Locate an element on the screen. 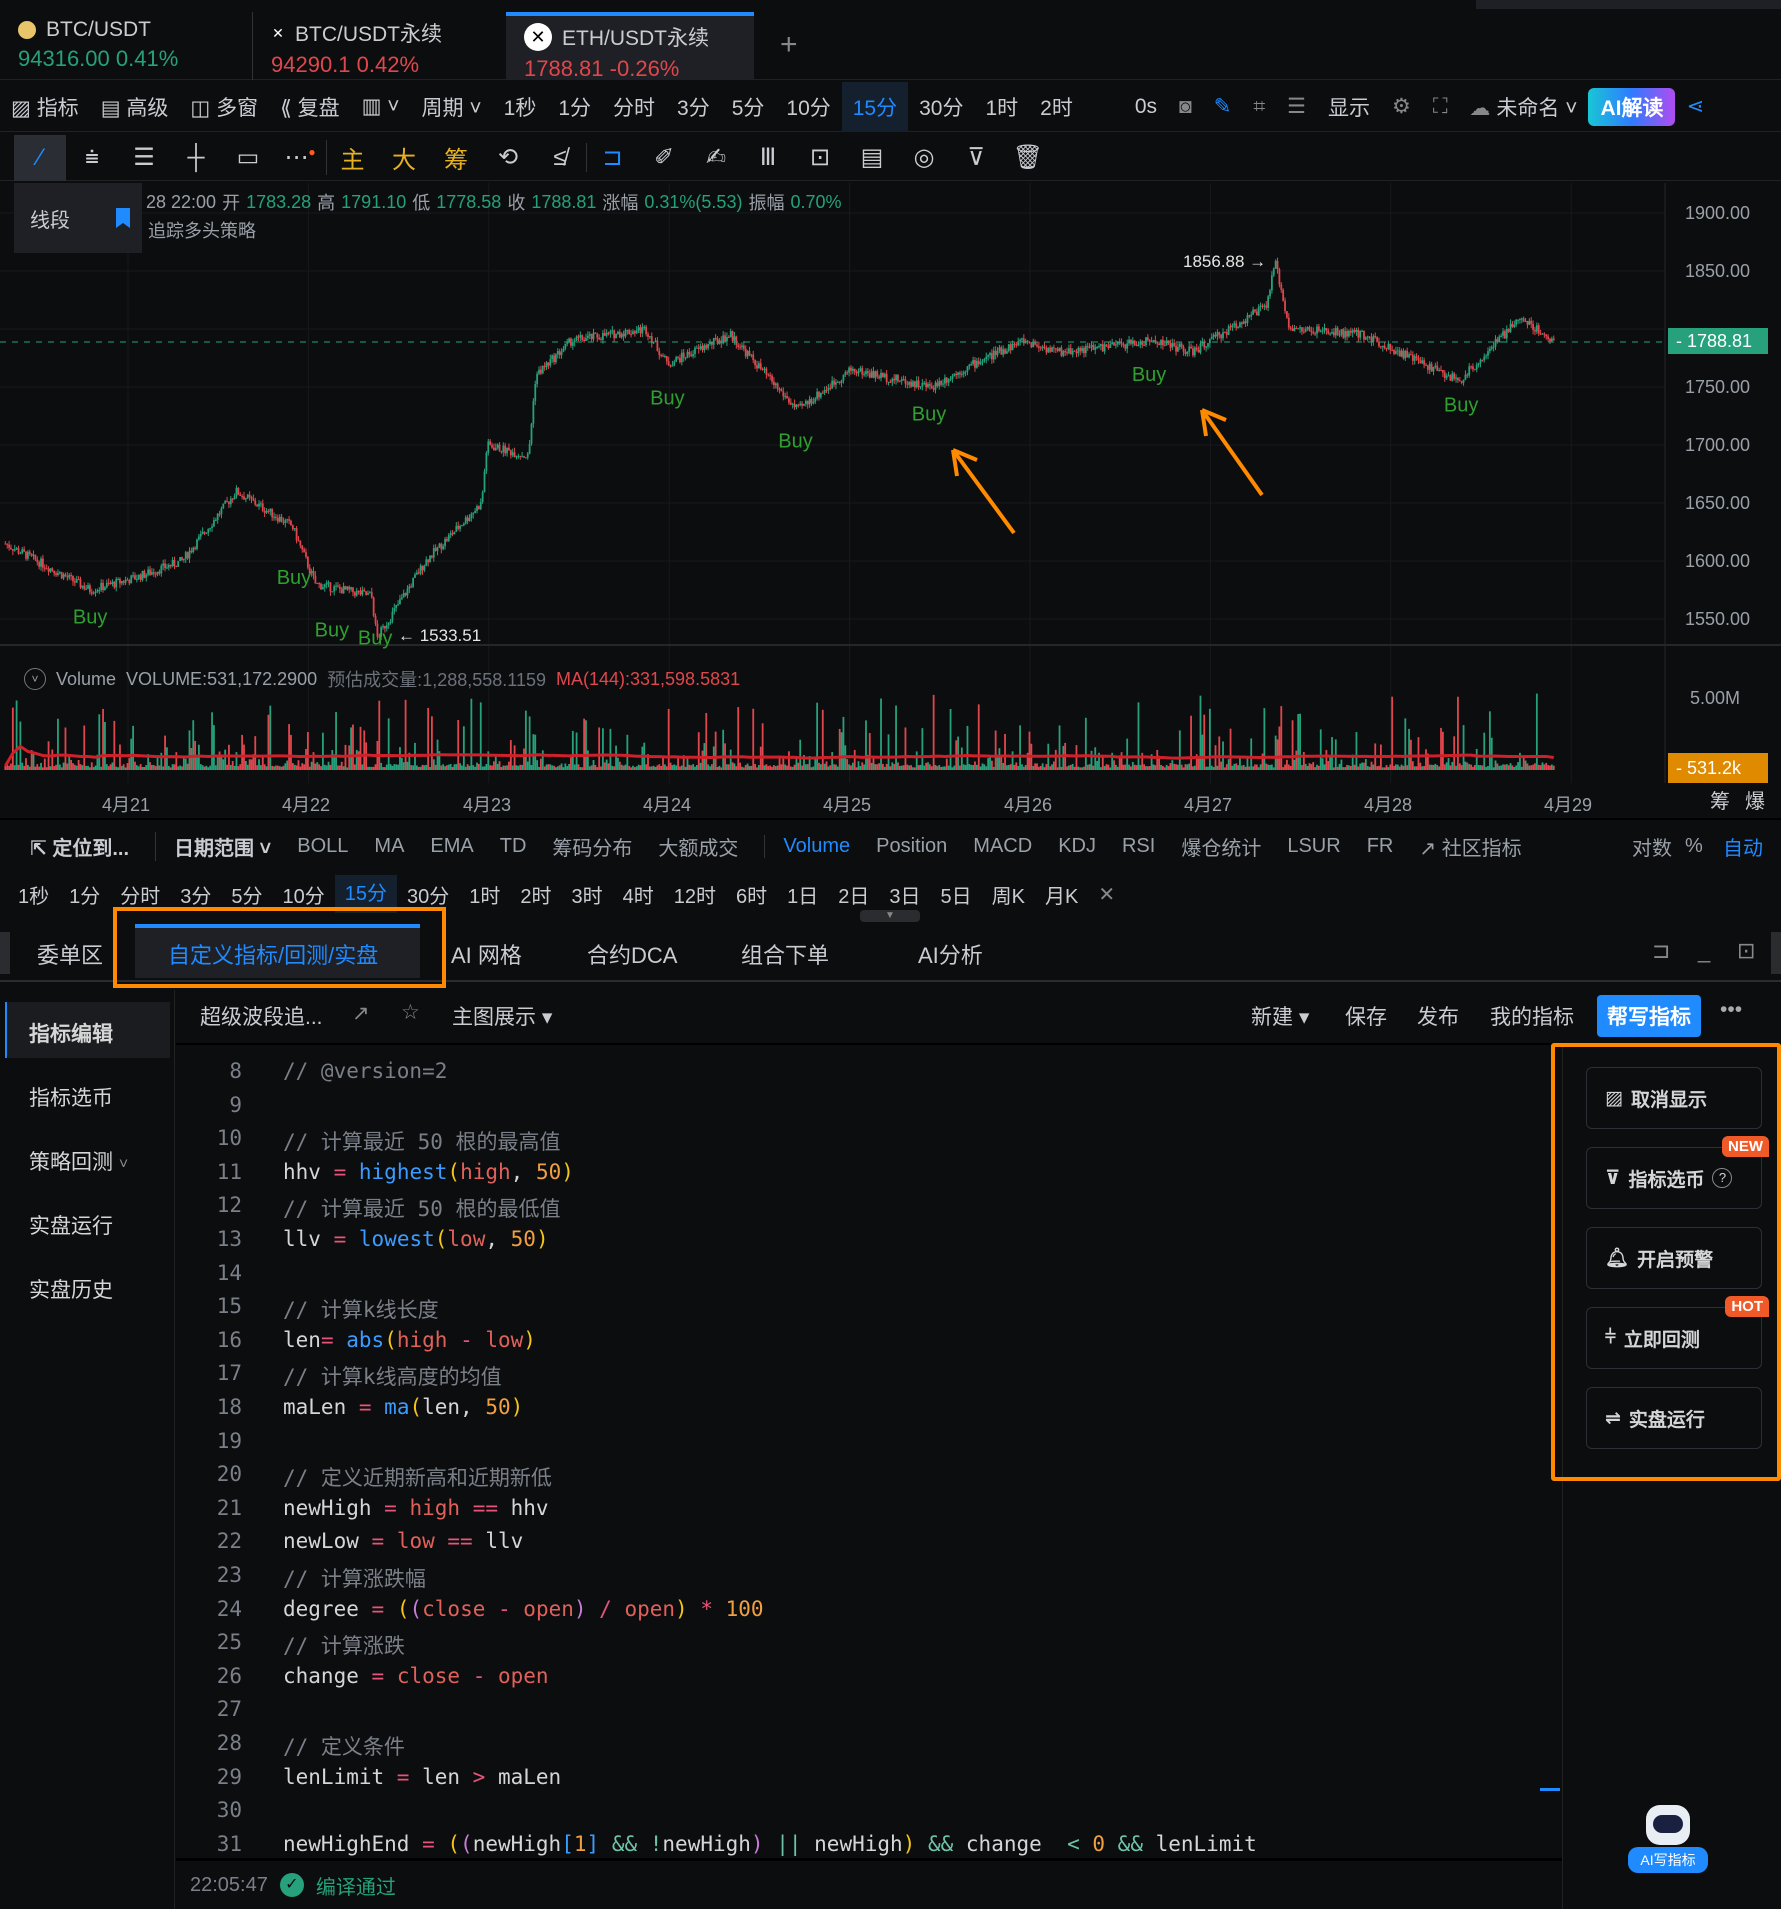  symbol-tab-btc-perp: ✕ BTC/USDT永续 94290.1 0.42% is located at coordinates (377, 46).